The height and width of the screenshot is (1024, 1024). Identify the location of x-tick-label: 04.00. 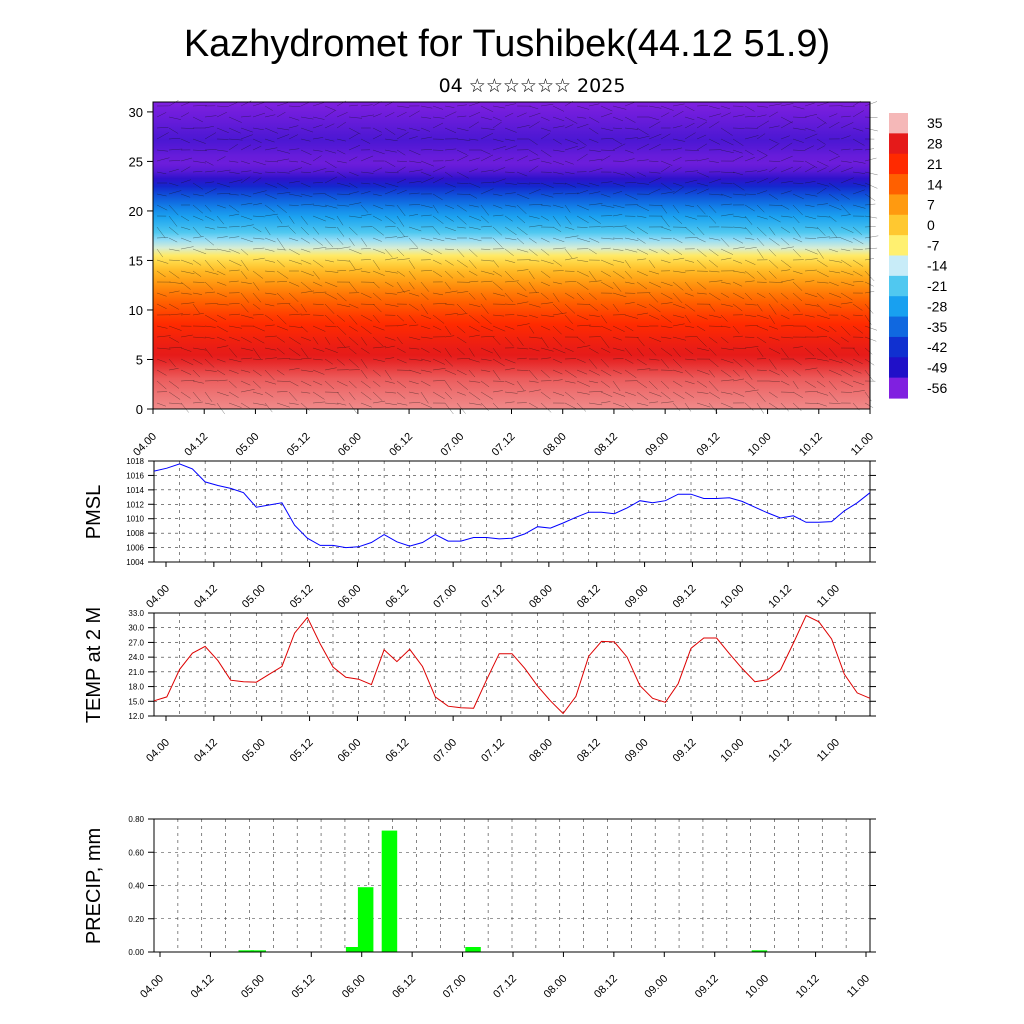
(145, 445).